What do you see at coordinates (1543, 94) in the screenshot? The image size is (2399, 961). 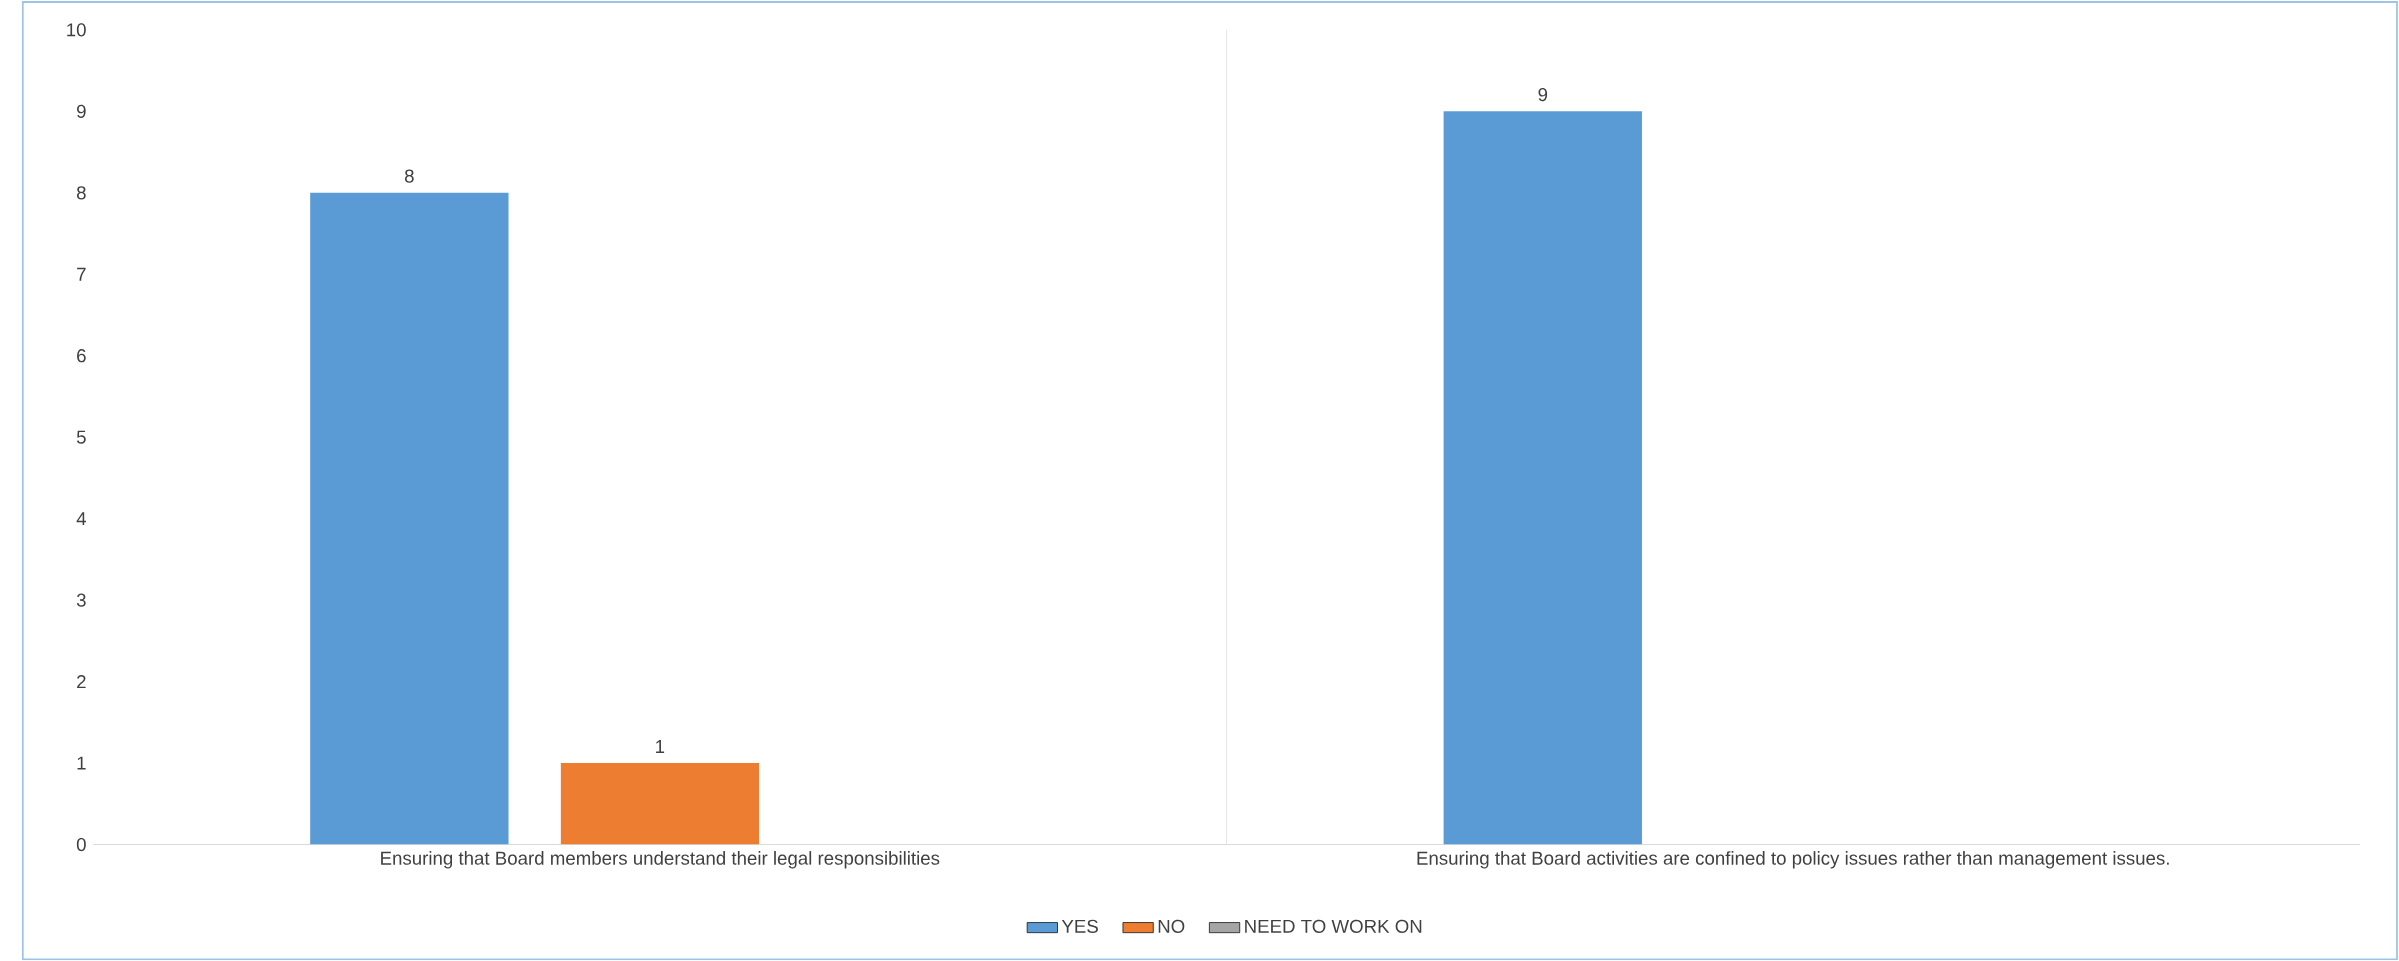 I see `data-label: 9` at bounding box center [1543, 94].